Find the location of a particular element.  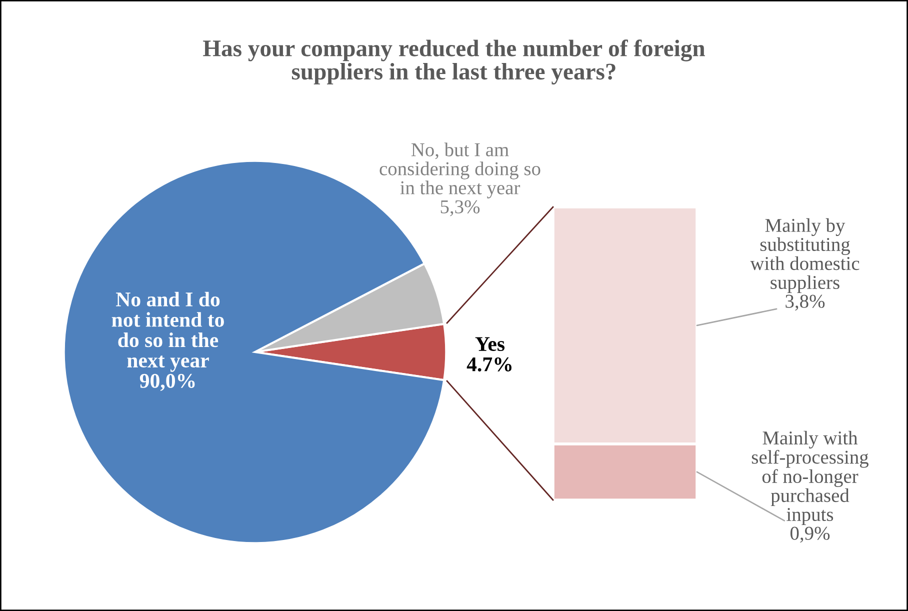

chart-title: Has your company reduced the number of foreign suppliers in the last three years? is located at coordinates (454, 62).